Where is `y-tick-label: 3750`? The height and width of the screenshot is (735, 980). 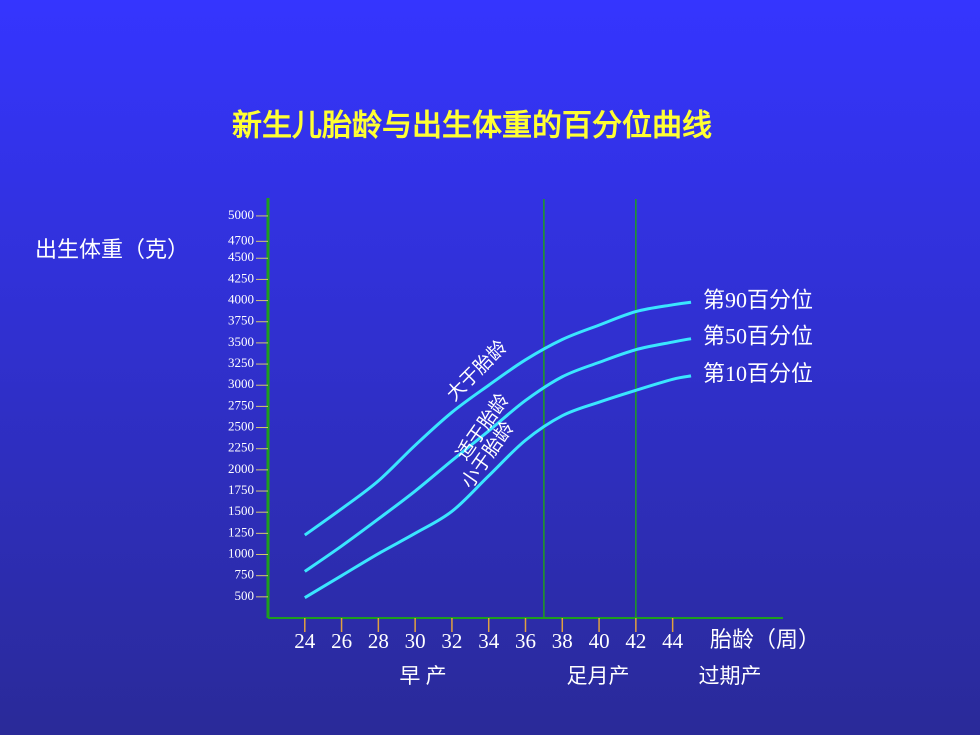 y-tick-label: 3750 is located at coordinates (241, 320).